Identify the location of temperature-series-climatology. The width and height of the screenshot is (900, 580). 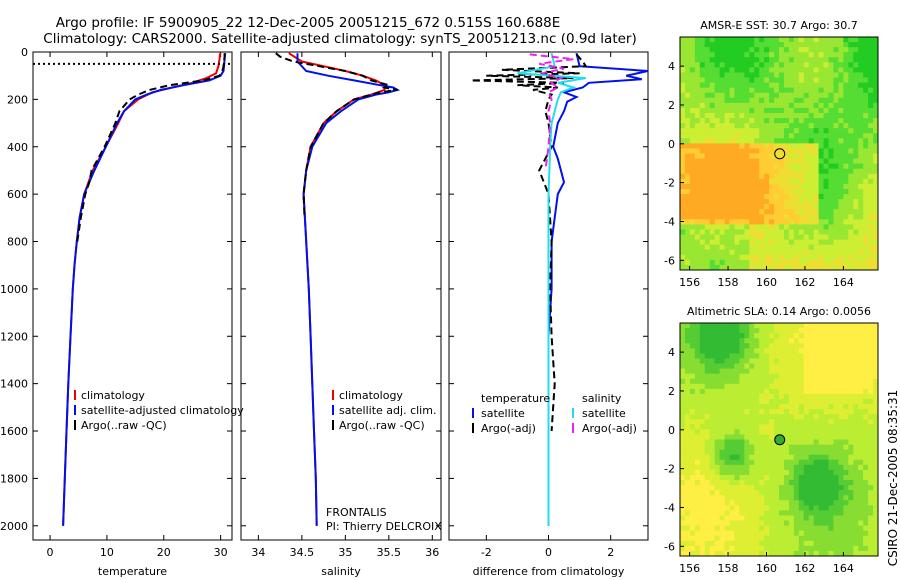
(142, 289).